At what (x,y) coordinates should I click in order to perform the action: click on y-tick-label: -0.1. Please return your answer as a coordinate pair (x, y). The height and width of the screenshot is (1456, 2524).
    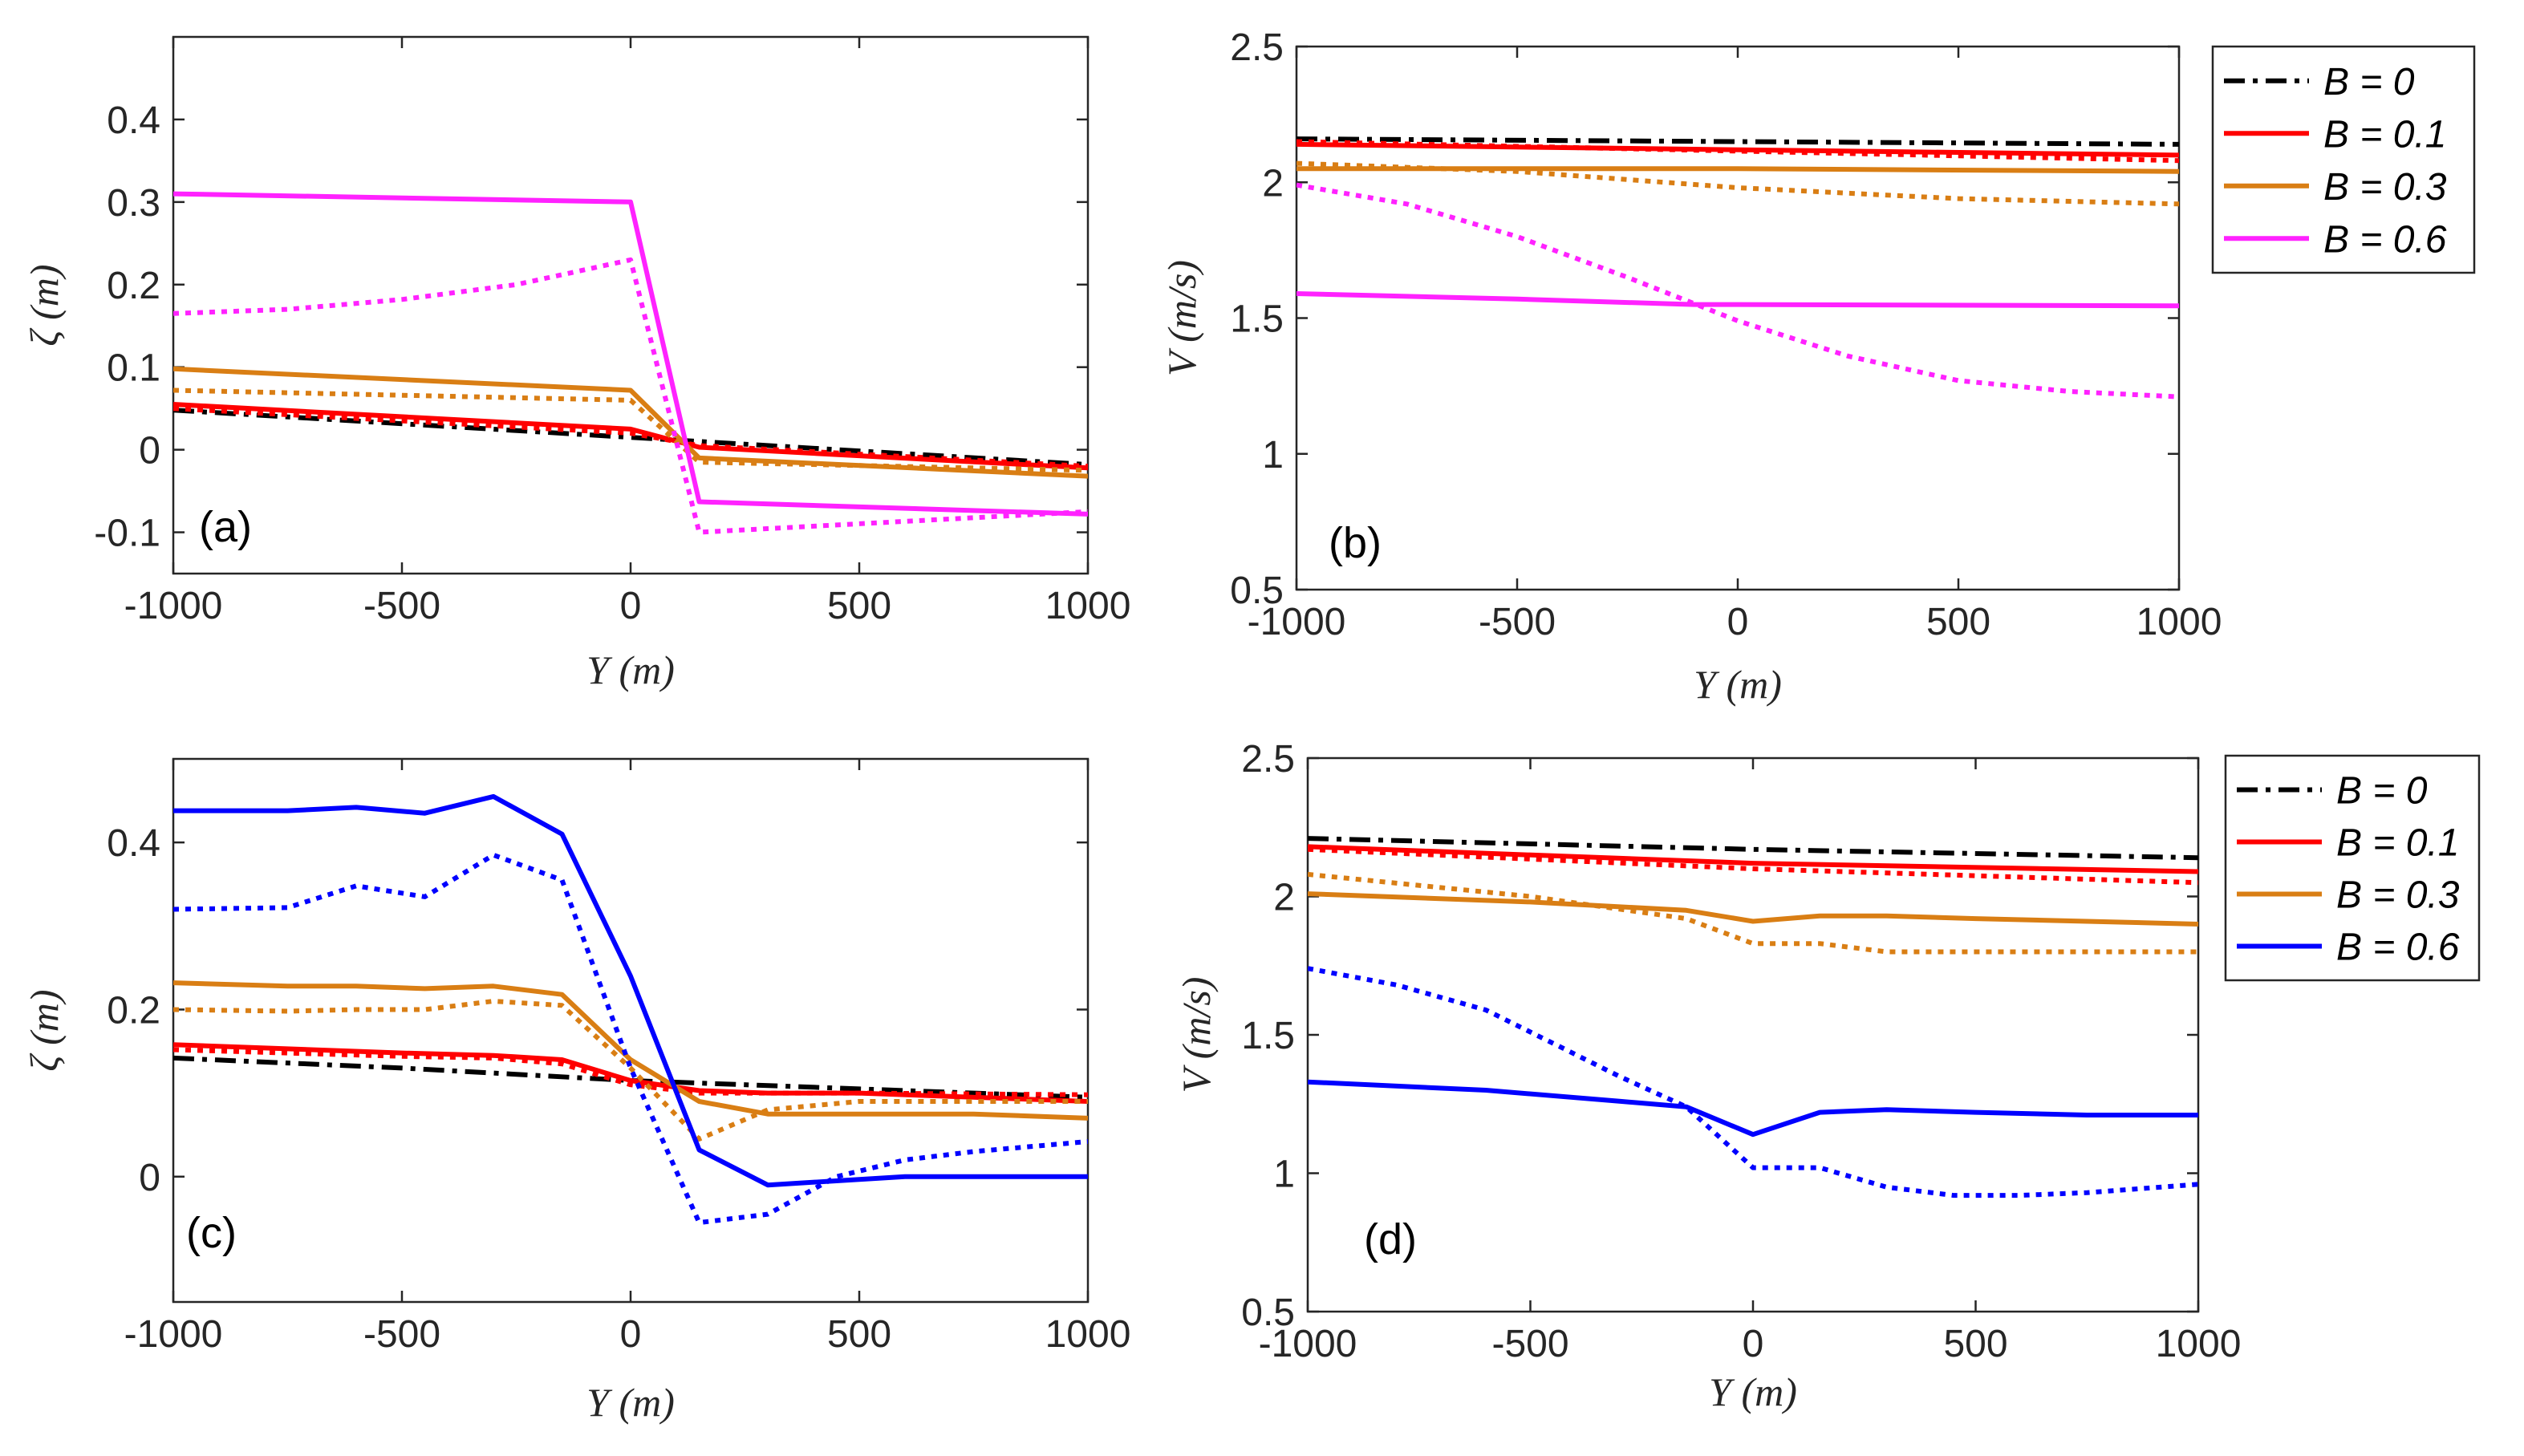
    Looking at the image, I should click on (127, 534).